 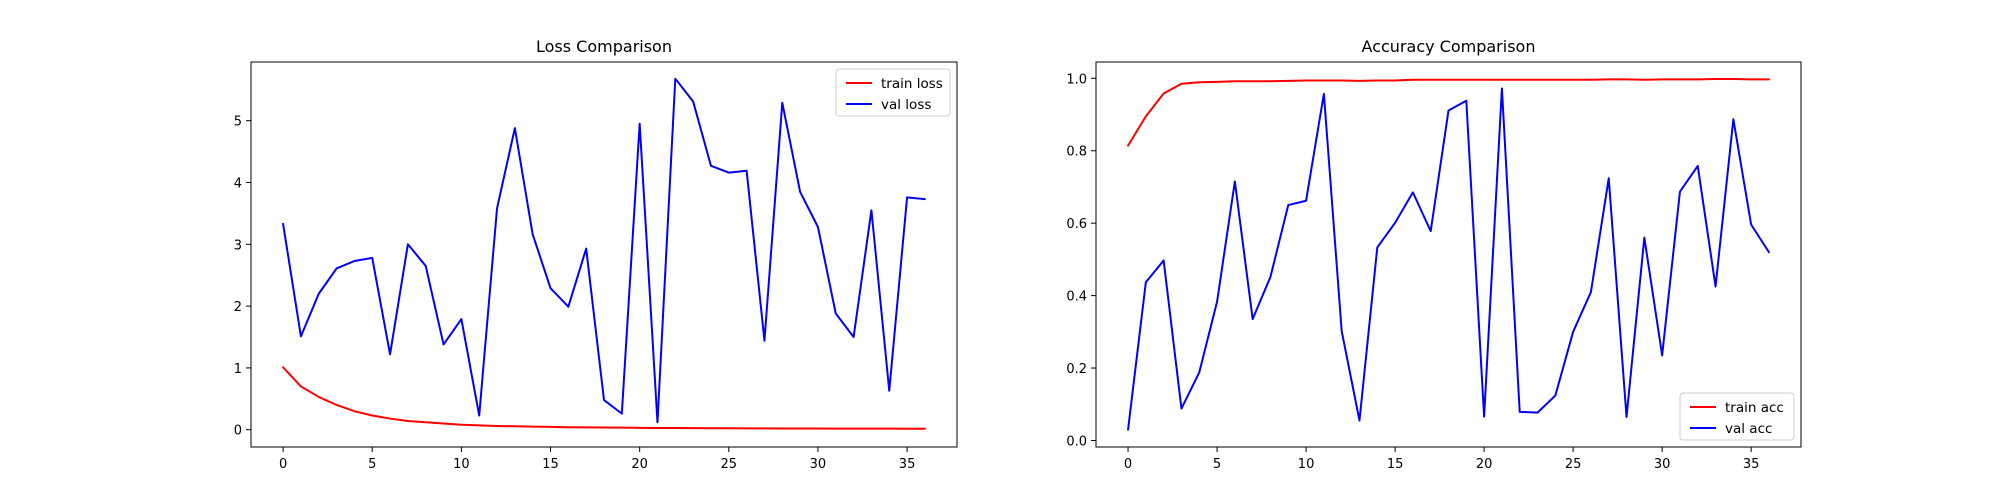 What do you see at coordinates (604, 398) in the screenshot?
I see `series-line-train-loss` at bounding box center [604, 398].